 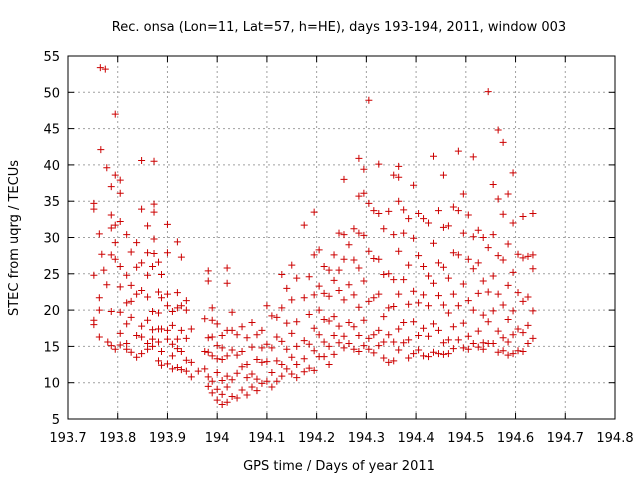 I want to click on y-tick-label: 30, so click(x=51, y=239).